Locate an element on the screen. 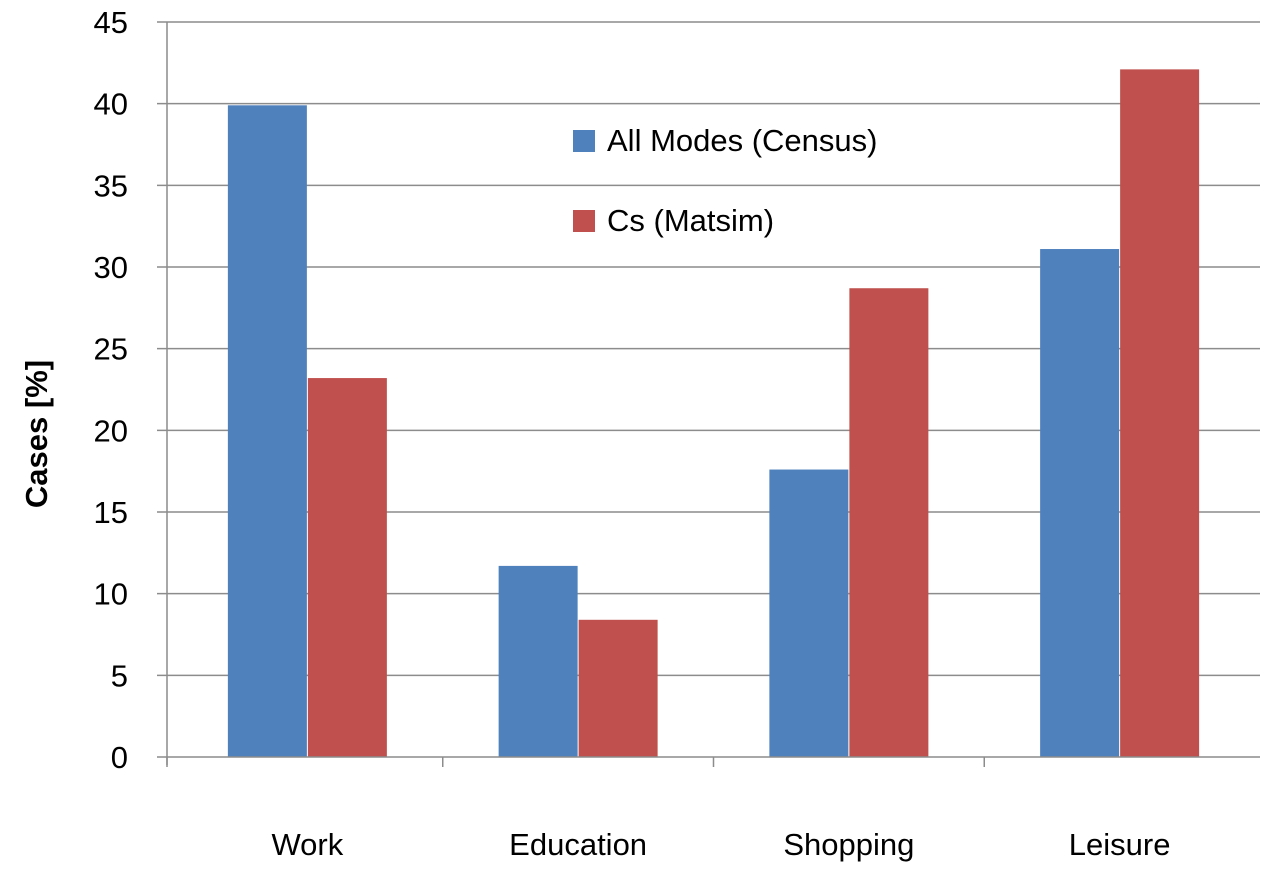 The image size is (1266, 870). y-tick-label: 20 is located at coordinates (111, 430).